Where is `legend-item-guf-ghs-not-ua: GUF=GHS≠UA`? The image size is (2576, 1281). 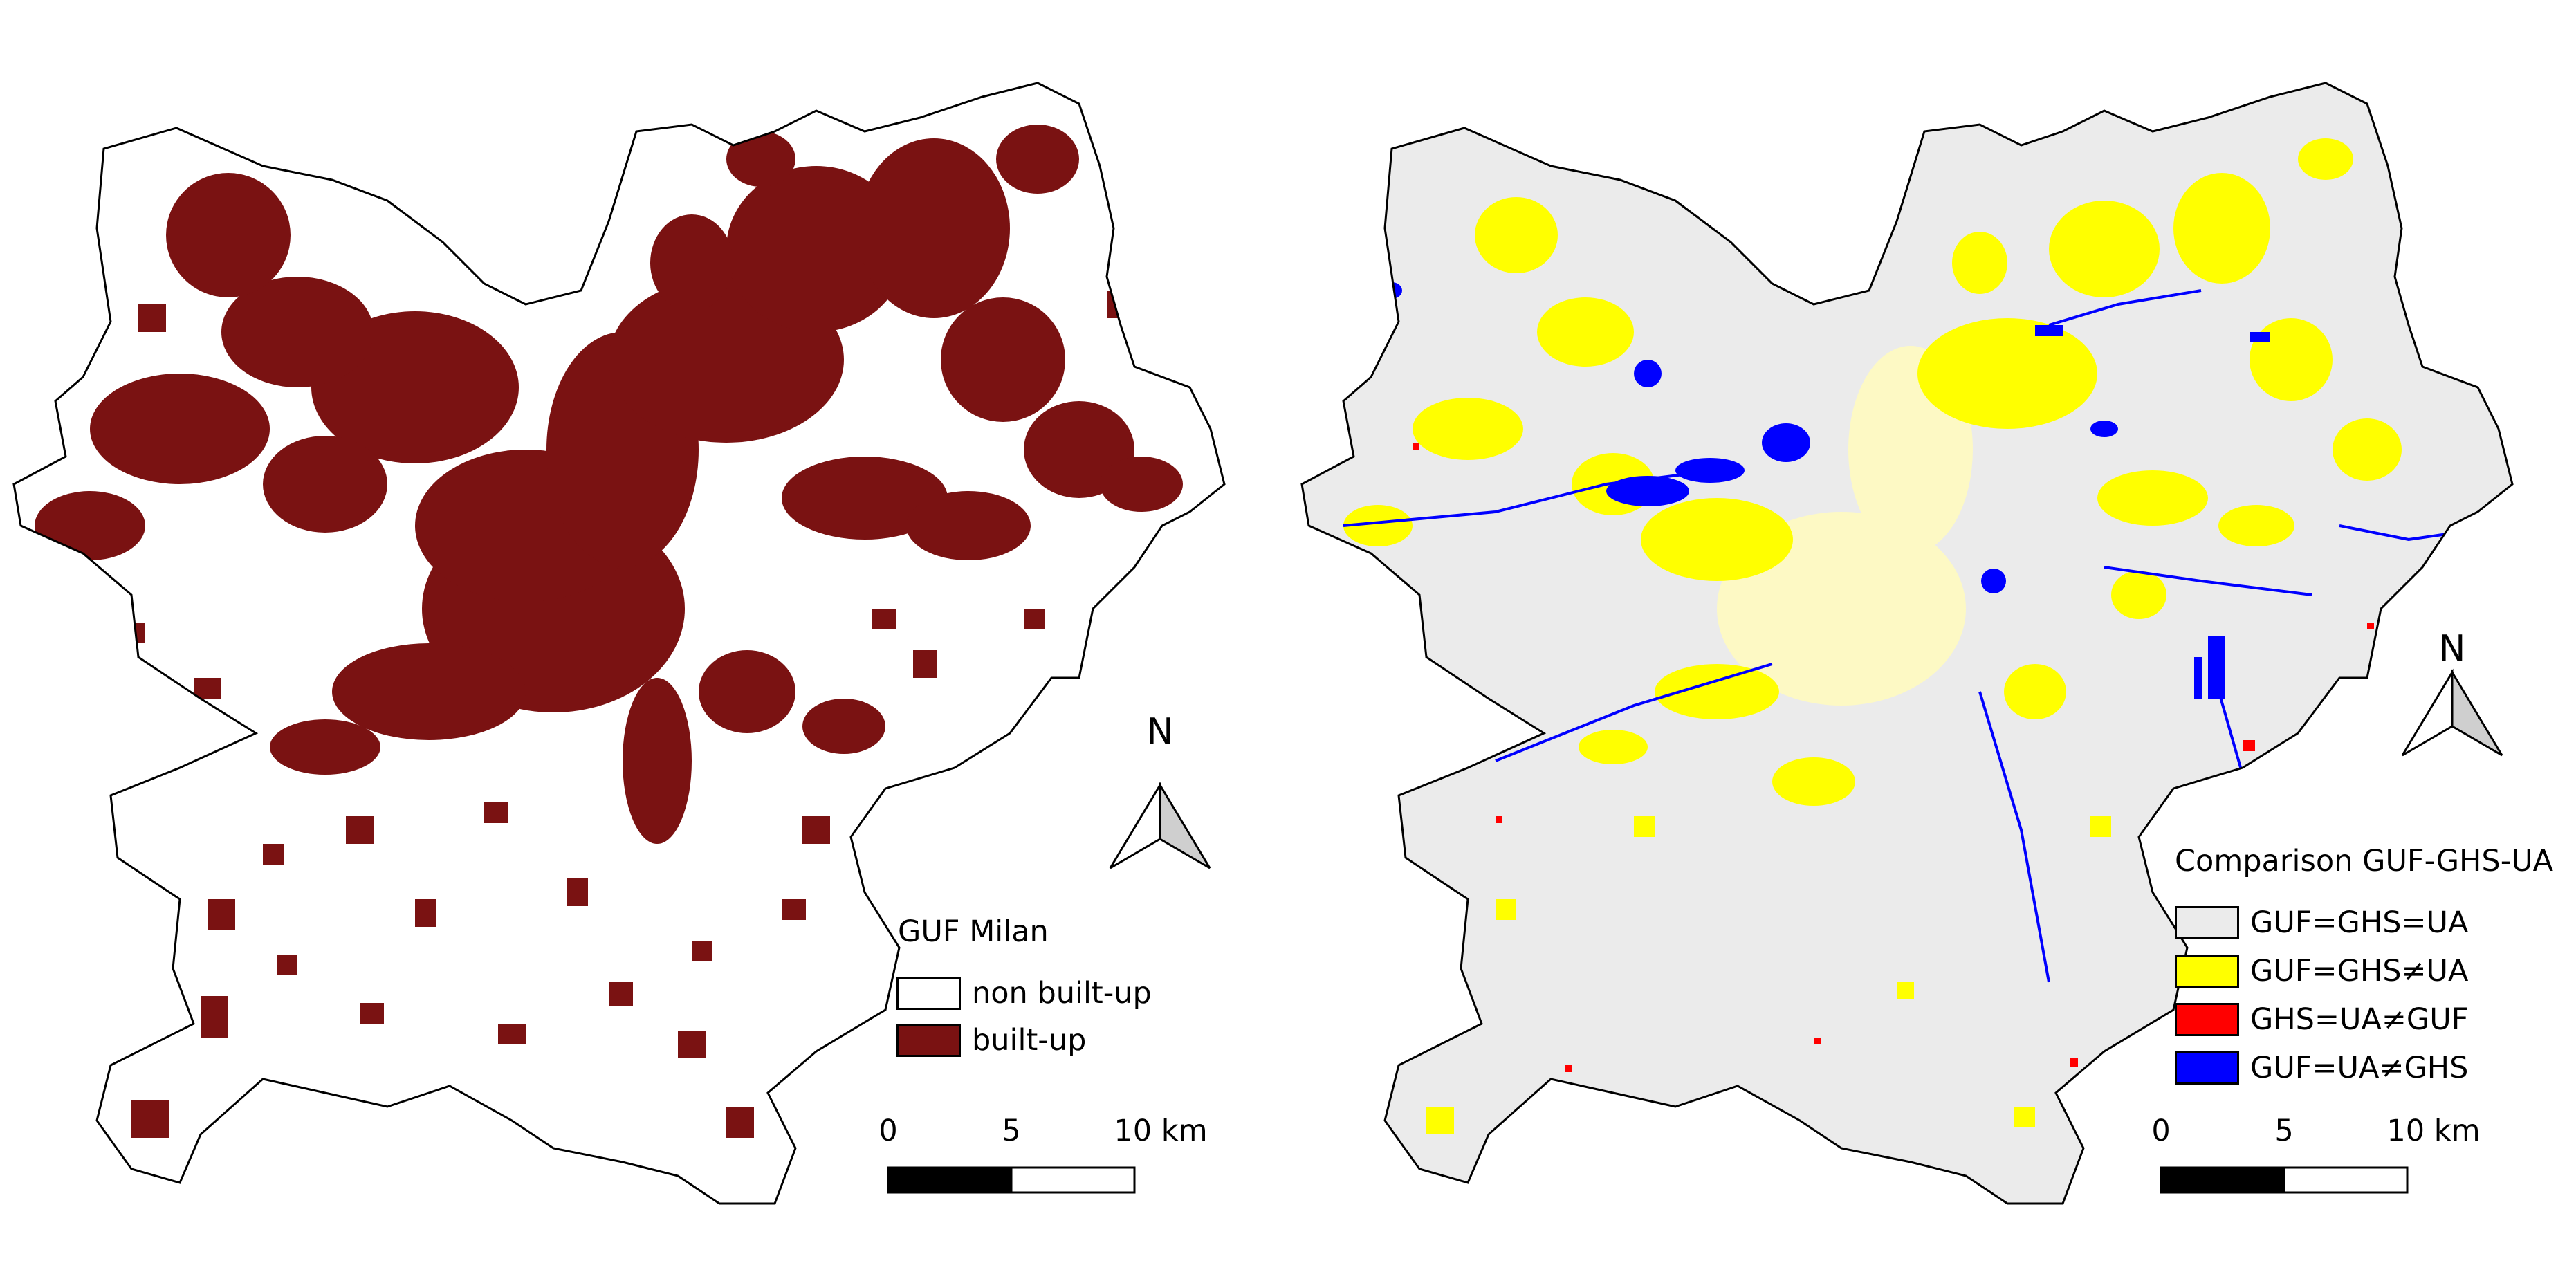 legend-item-guf-ghs-not-ua: GUF=GHS≠UA is located at coordinates (2321, 971).